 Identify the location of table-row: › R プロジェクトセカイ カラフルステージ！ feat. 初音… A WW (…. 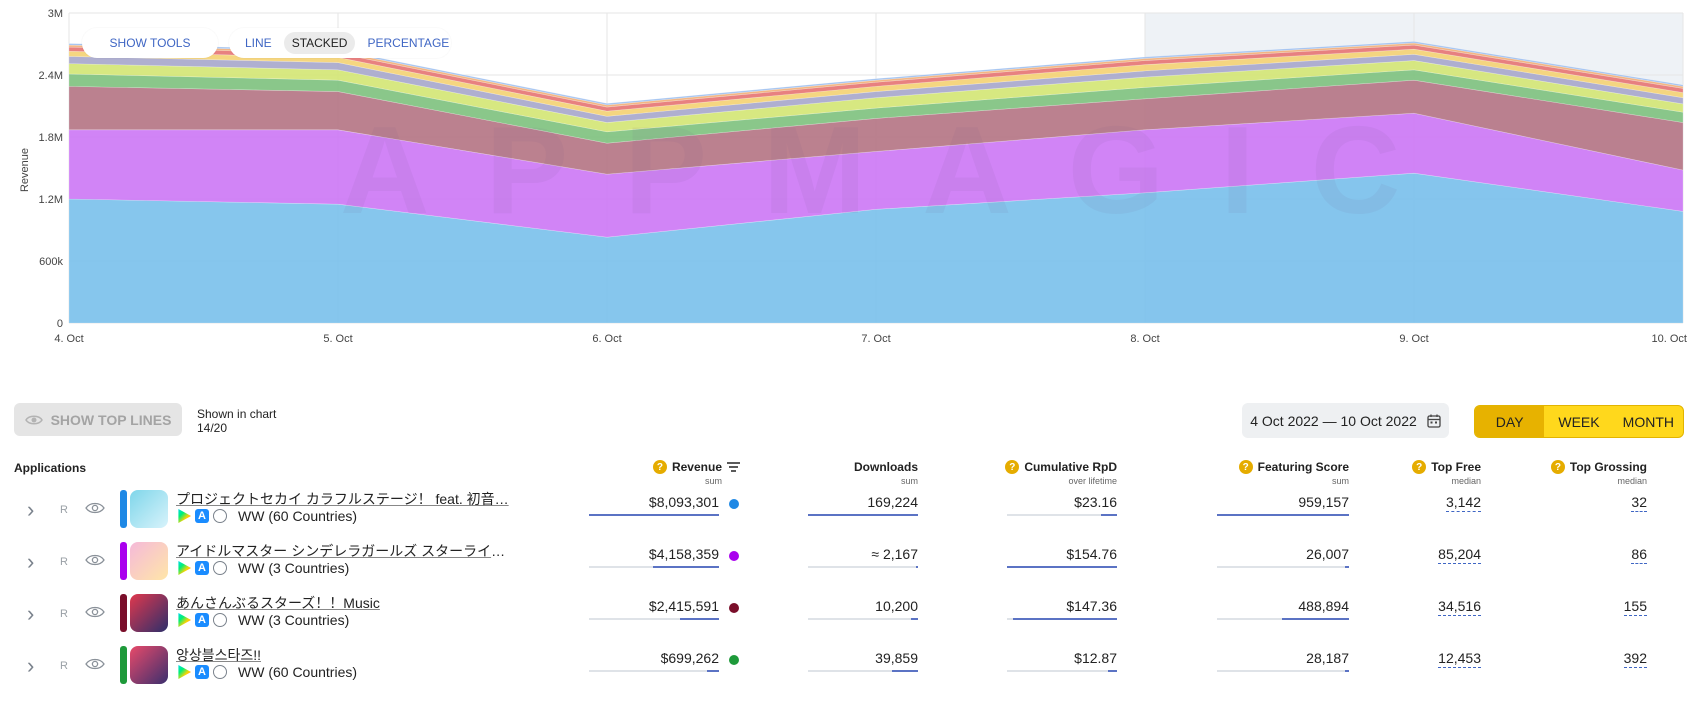
(846, 512).